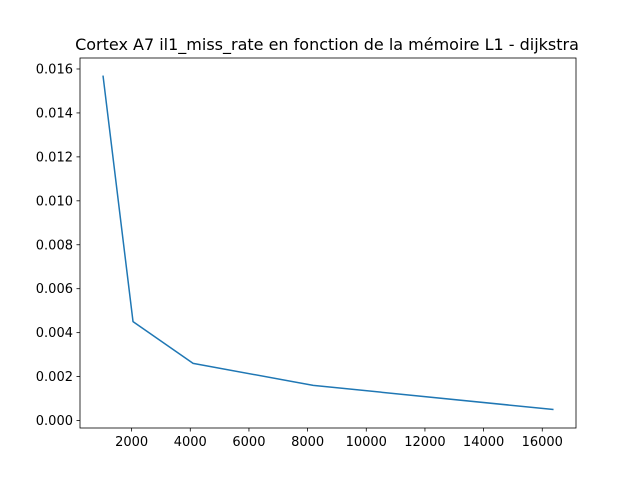 This screenshot has width=640, height=480. What do you see at coordinates (54, 421) in the screenshot?
I see `y-tick-label: 0.000` at bounding box center [54, 421].